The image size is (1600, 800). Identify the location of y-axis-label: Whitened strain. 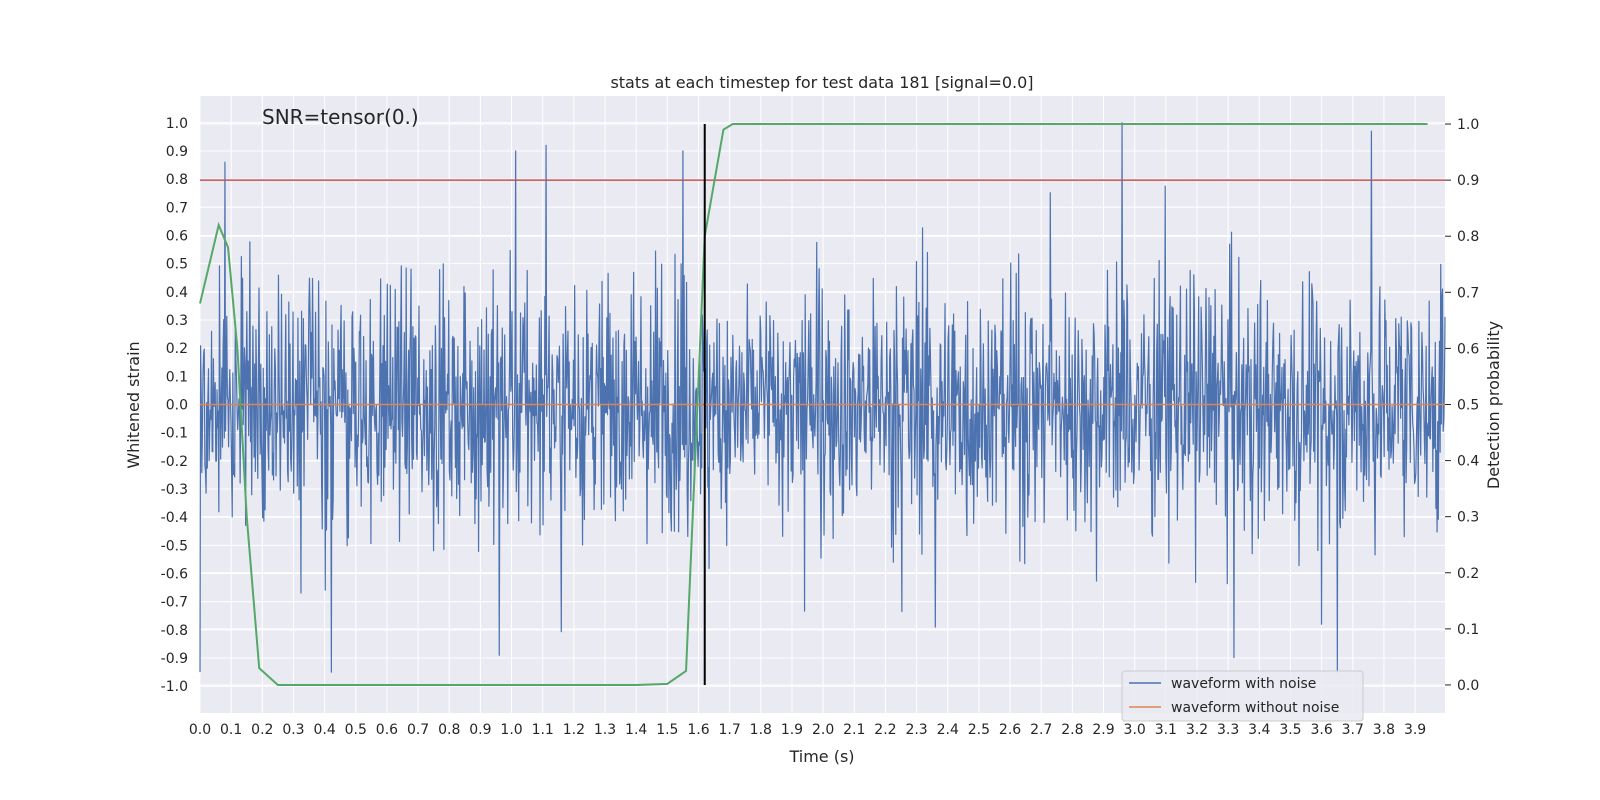
(133, 404).